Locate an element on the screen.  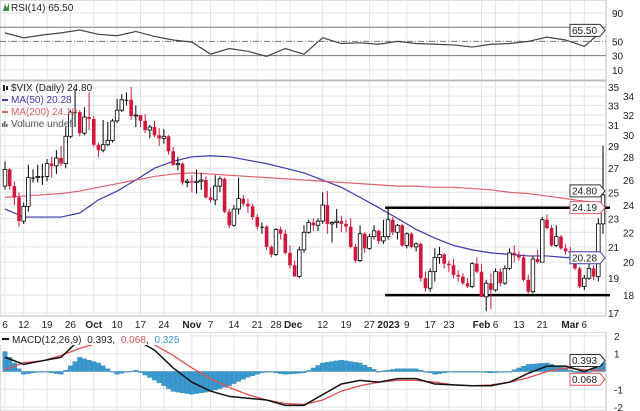
value-box-text: 24.19 is located at coordinates (584, 208).